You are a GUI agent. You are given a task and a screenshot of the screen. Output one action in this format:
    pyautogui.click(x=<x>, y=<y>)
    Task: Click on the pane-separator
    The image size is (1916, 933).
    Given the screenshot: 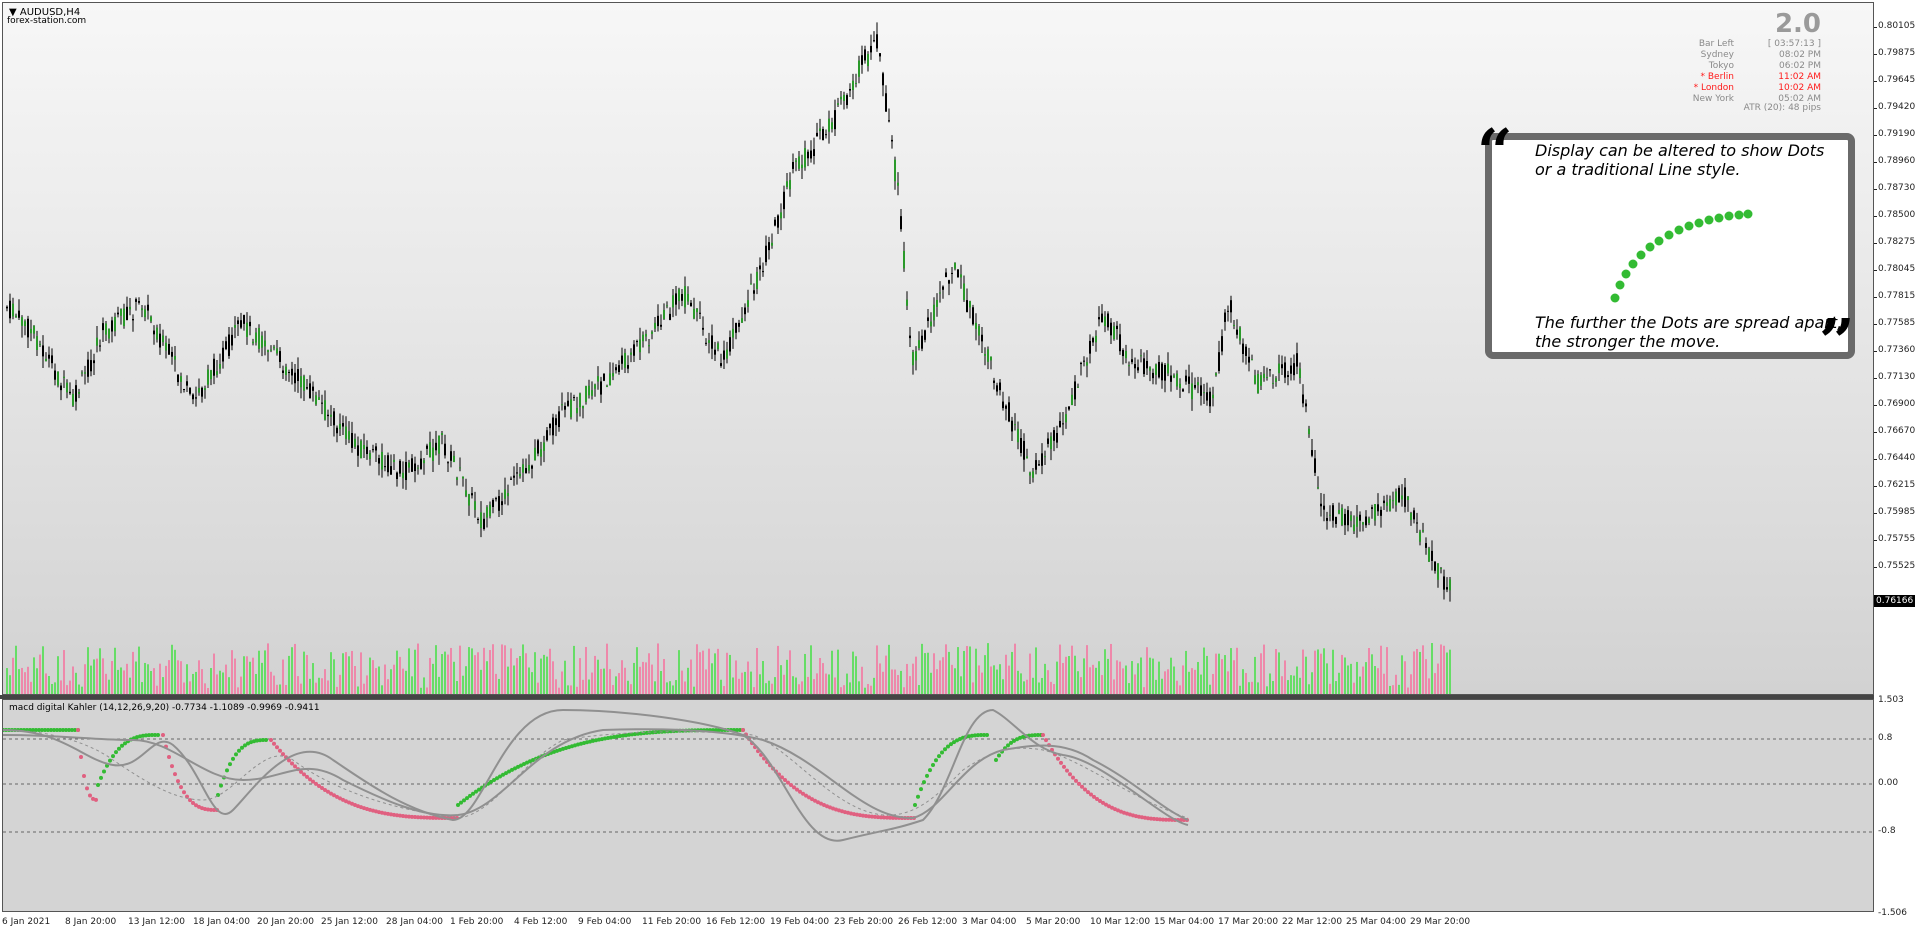 What is the action you would take?
    pyautogui.click(x=937, y=697)
    